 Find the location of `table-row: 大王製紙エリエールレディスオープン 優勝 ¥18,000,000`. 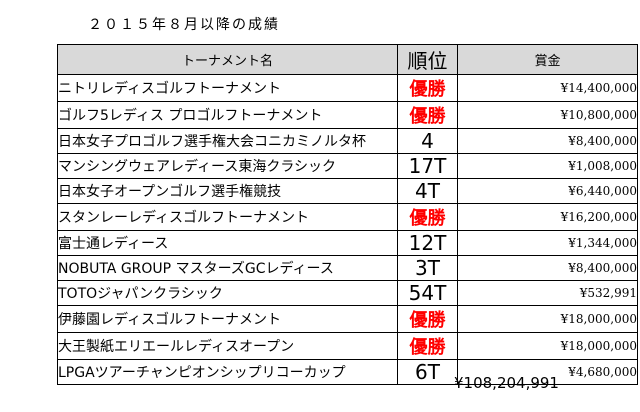

table-row: 大王製紙エリエールレディスオープン 優勝 ¥18,000,000 is located at coordinates (347, 346).